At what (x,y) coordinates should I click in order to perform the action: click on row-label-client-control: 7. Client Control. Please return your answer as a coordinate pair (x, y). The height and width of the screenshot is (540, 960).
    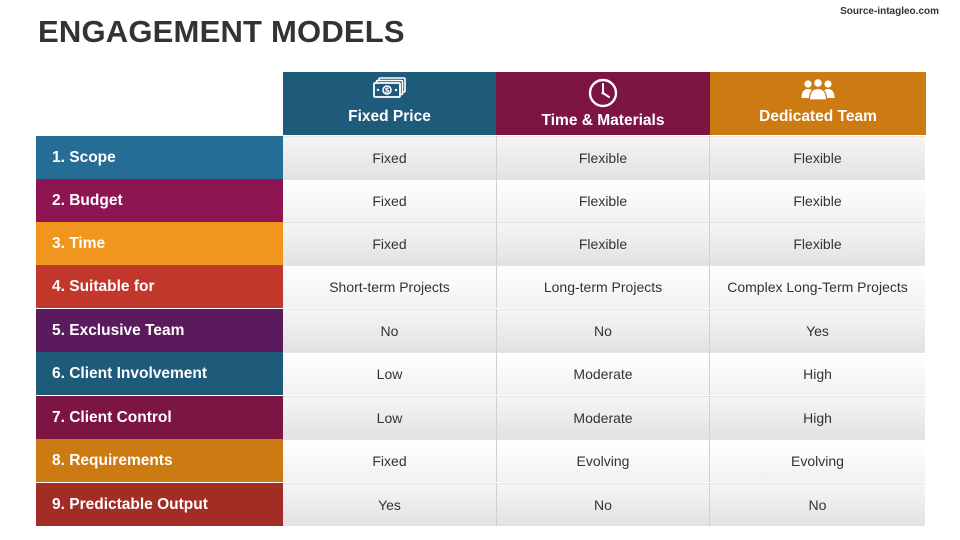
    Looking at the image, I should click on (169, 417).